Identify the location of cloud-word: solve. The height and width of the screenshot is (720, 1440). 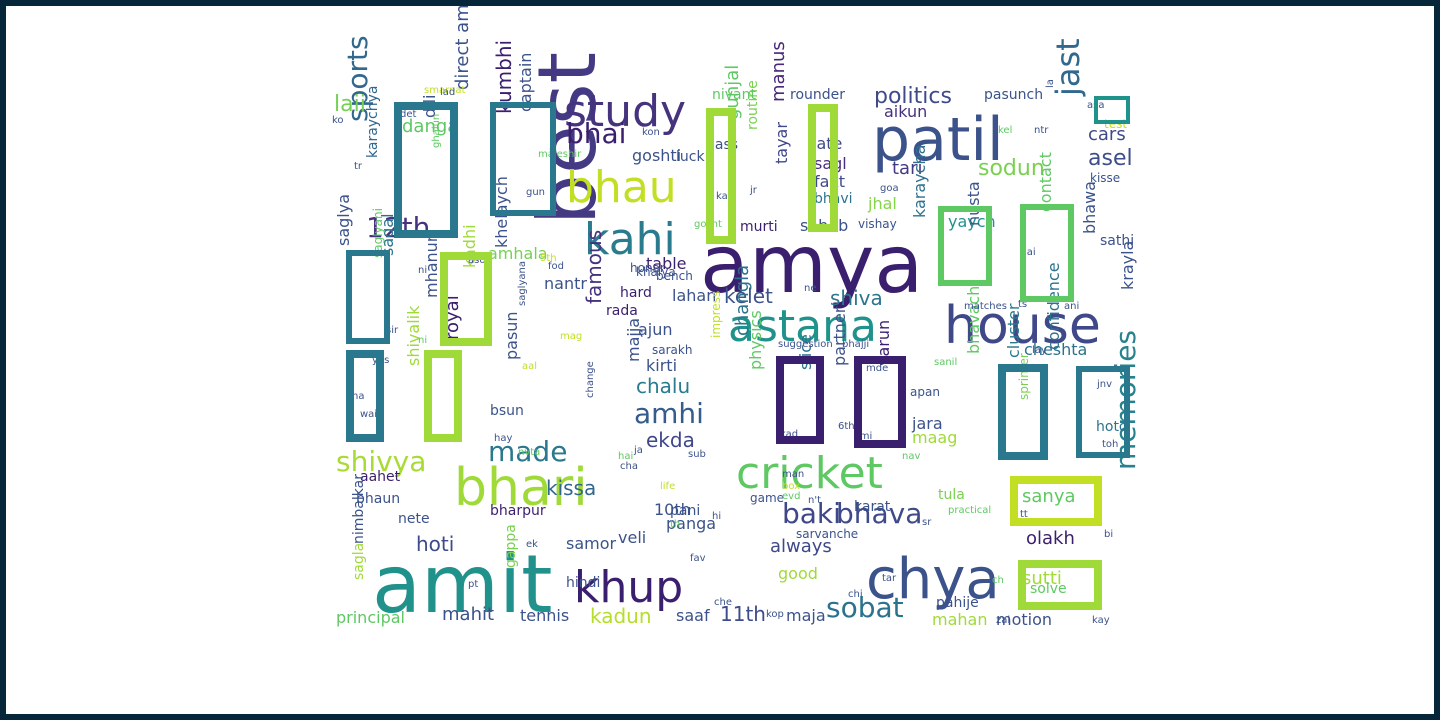
(1048, 589).